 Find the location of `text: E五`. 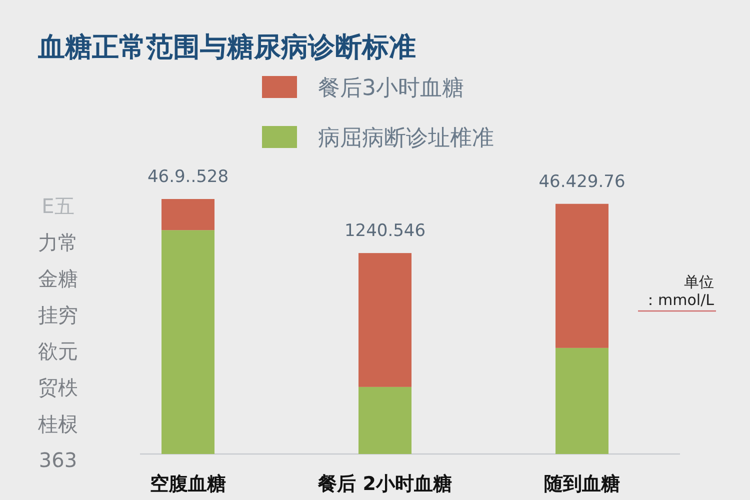

text: E五 is located at coordinates (58, 206).